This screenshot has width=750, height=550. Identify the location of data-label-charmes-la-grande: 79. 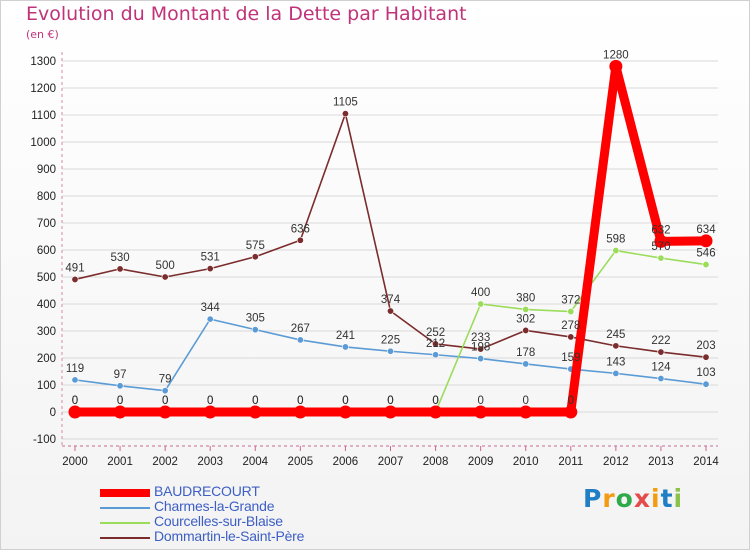
(165, 380).